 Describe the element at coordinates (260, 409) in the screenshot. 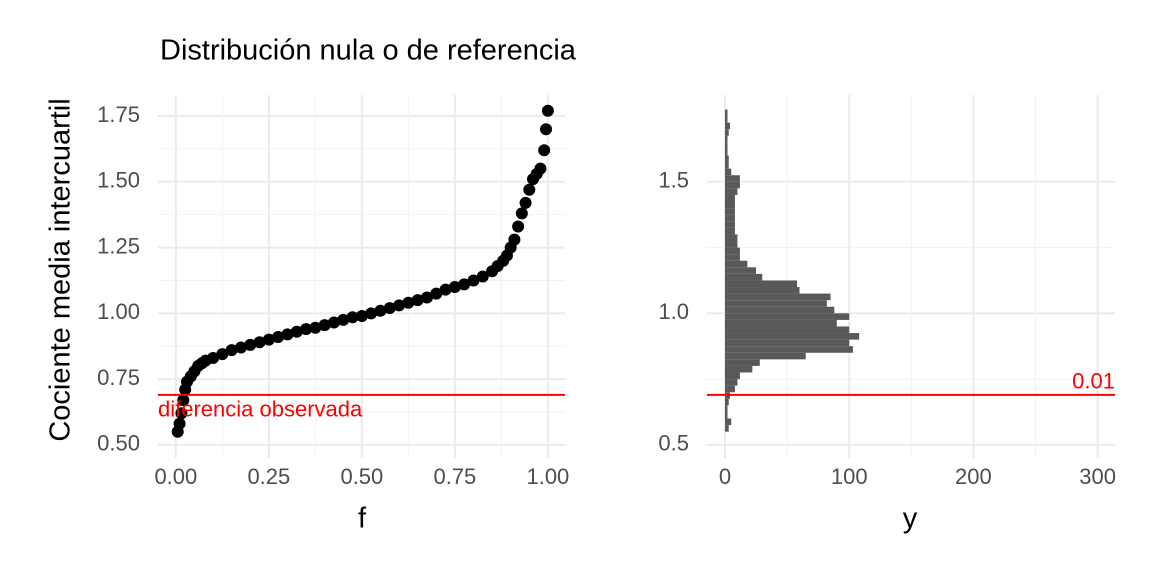

I see `reference-label: diferencia observada` at that location.